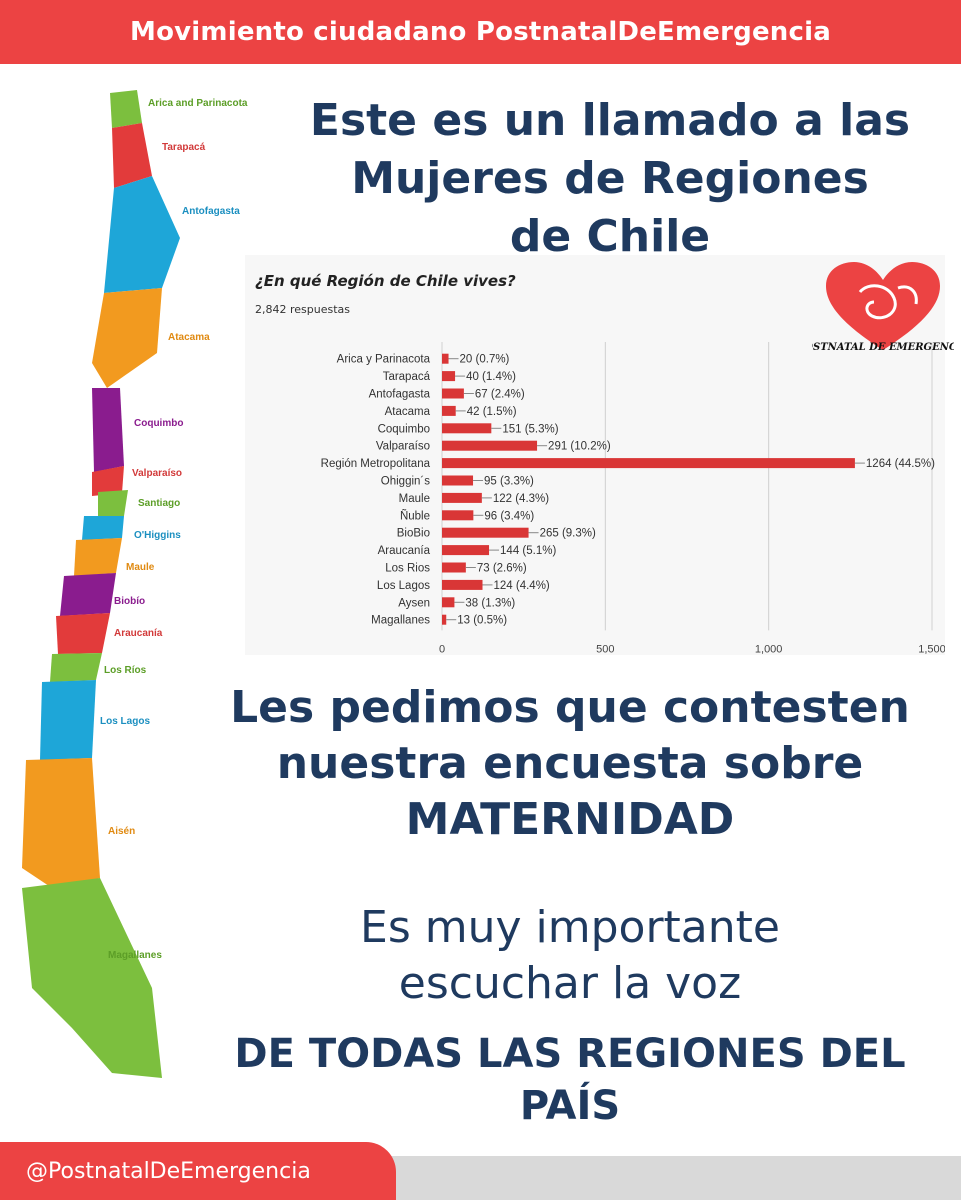 The width and height of the screenshot is (961, 1200). What do you see at coordinates (413, 534) in the screenshot?
I see `chart-category-label: BioBio` at bounding box center [413, 534].